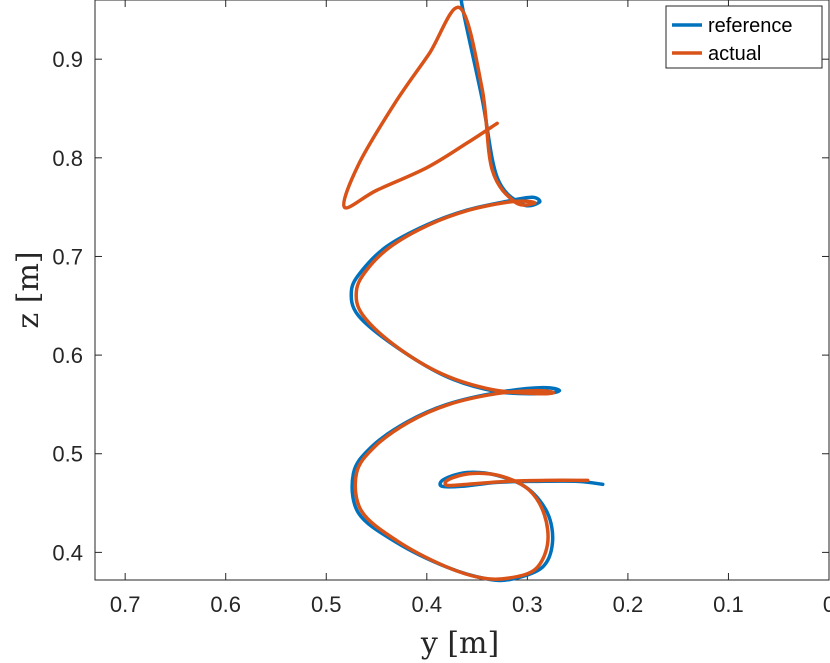  What do you see at coordinates (28, 289) in the screenshot?
I see `y-axis-label: z [m]` at bounding box center [28, 289].